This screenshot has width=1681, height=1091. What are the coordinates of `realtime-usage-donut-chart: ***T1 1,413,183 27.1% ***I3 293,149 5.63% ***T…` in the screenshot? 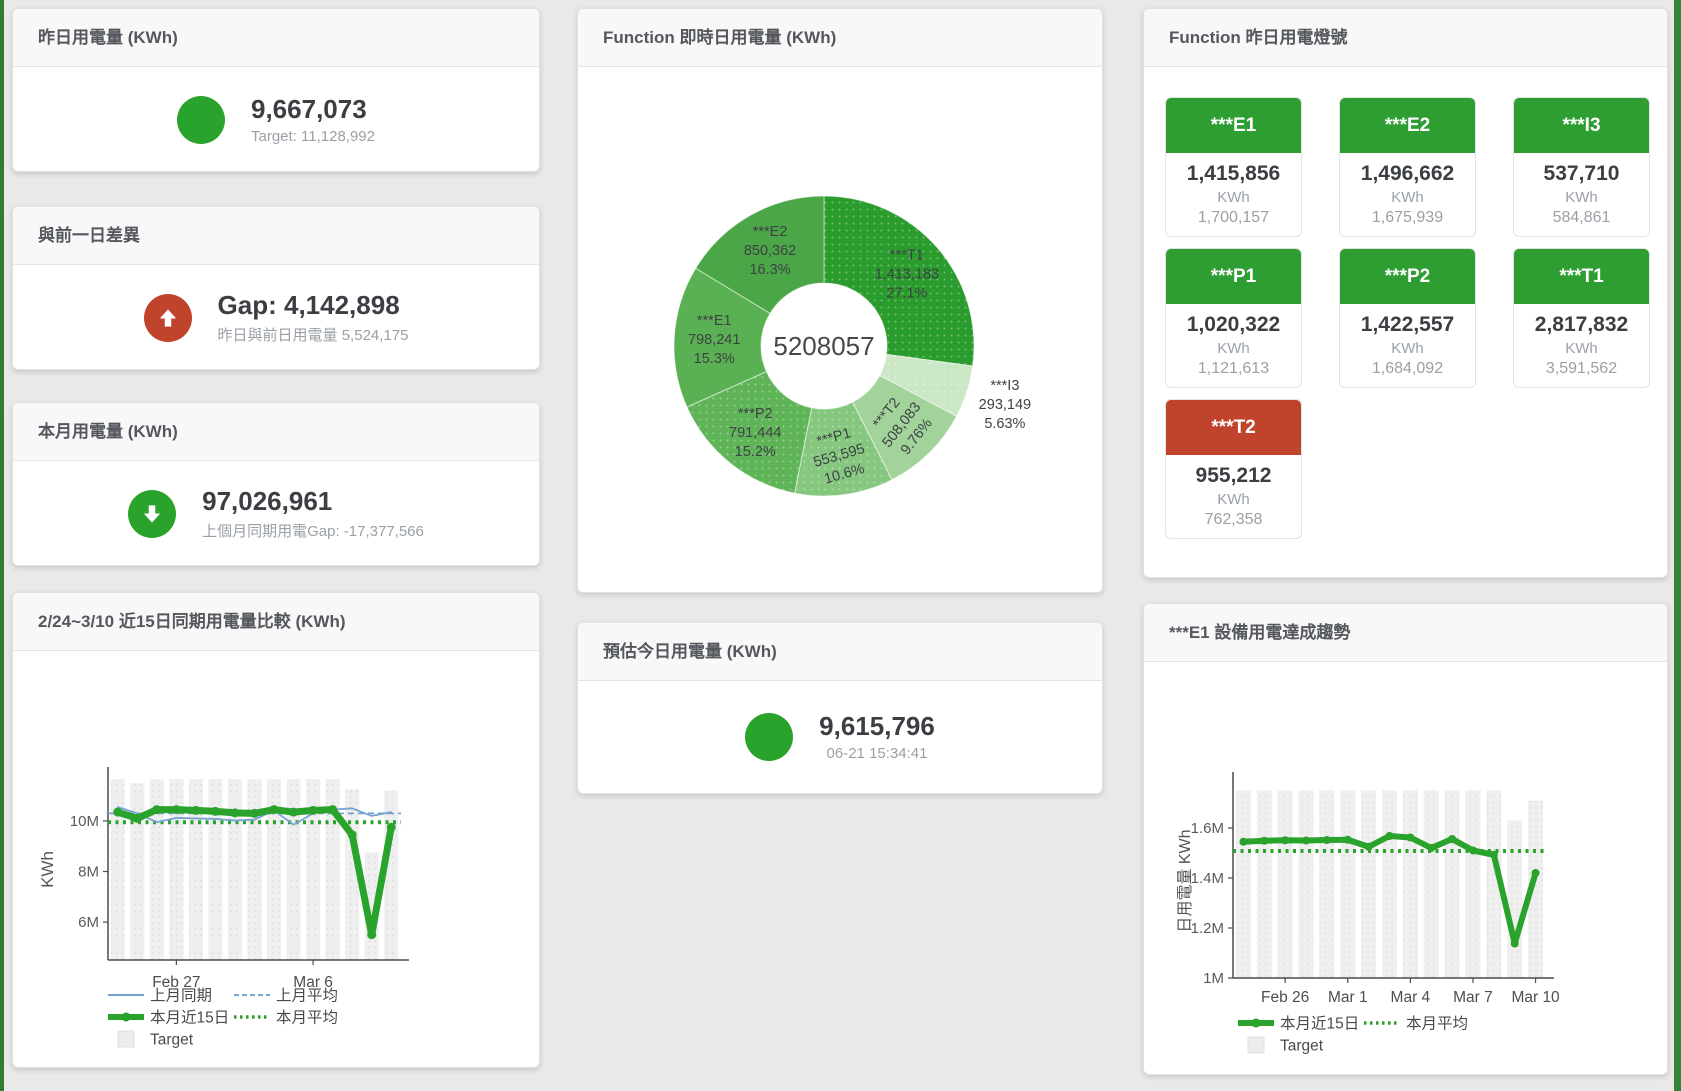 It's located at (852, 346).